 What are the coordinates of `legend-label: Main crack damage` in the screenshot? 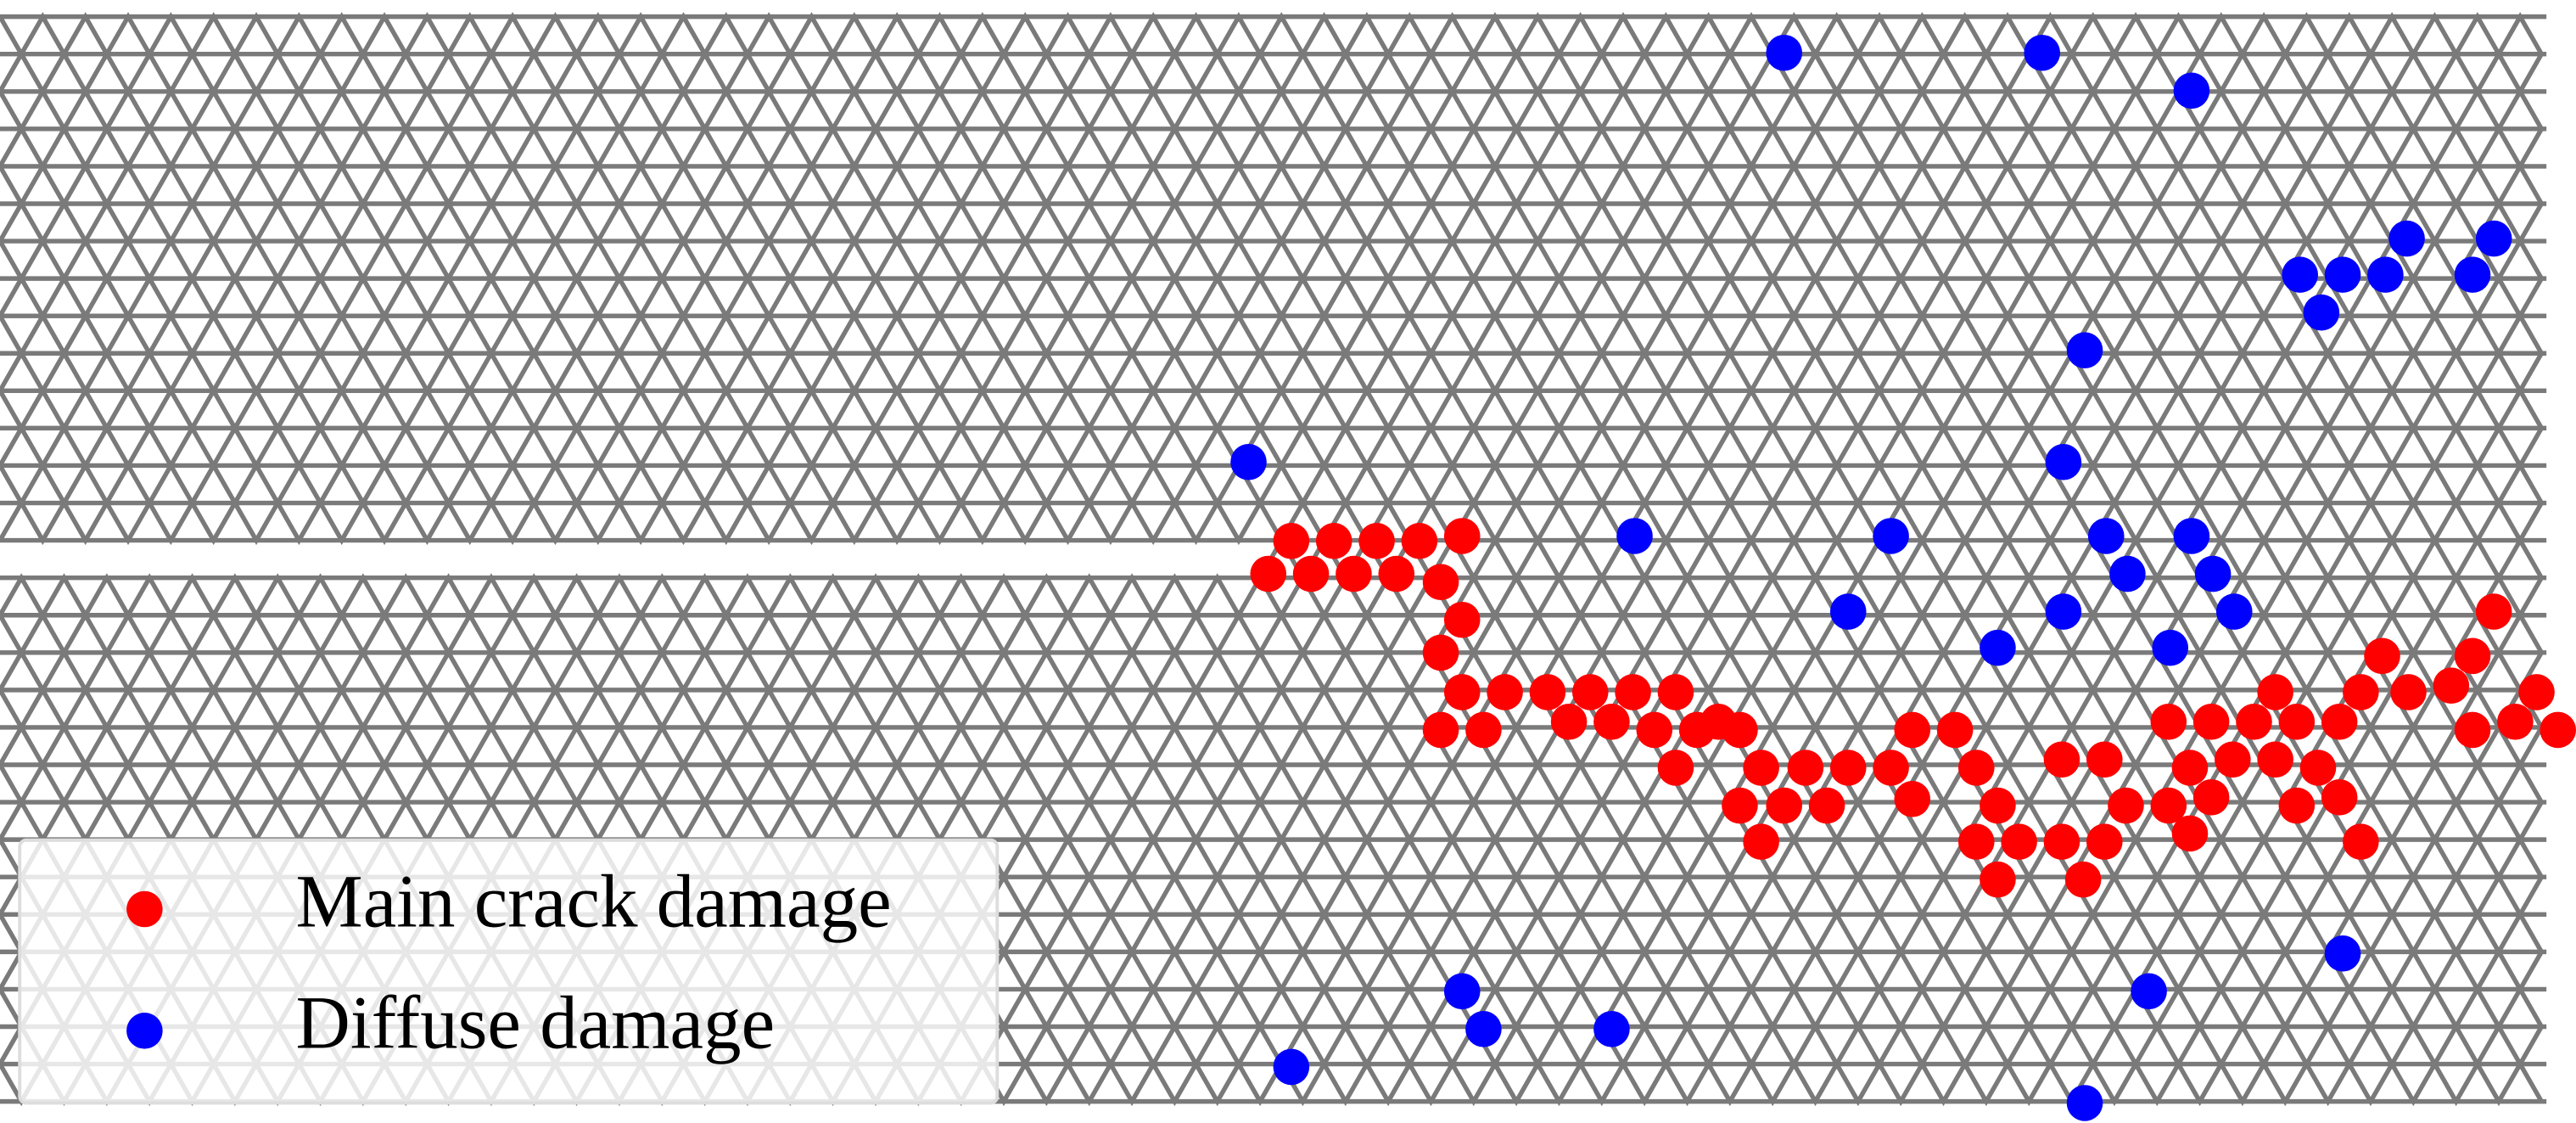 It's located at (594, 901).